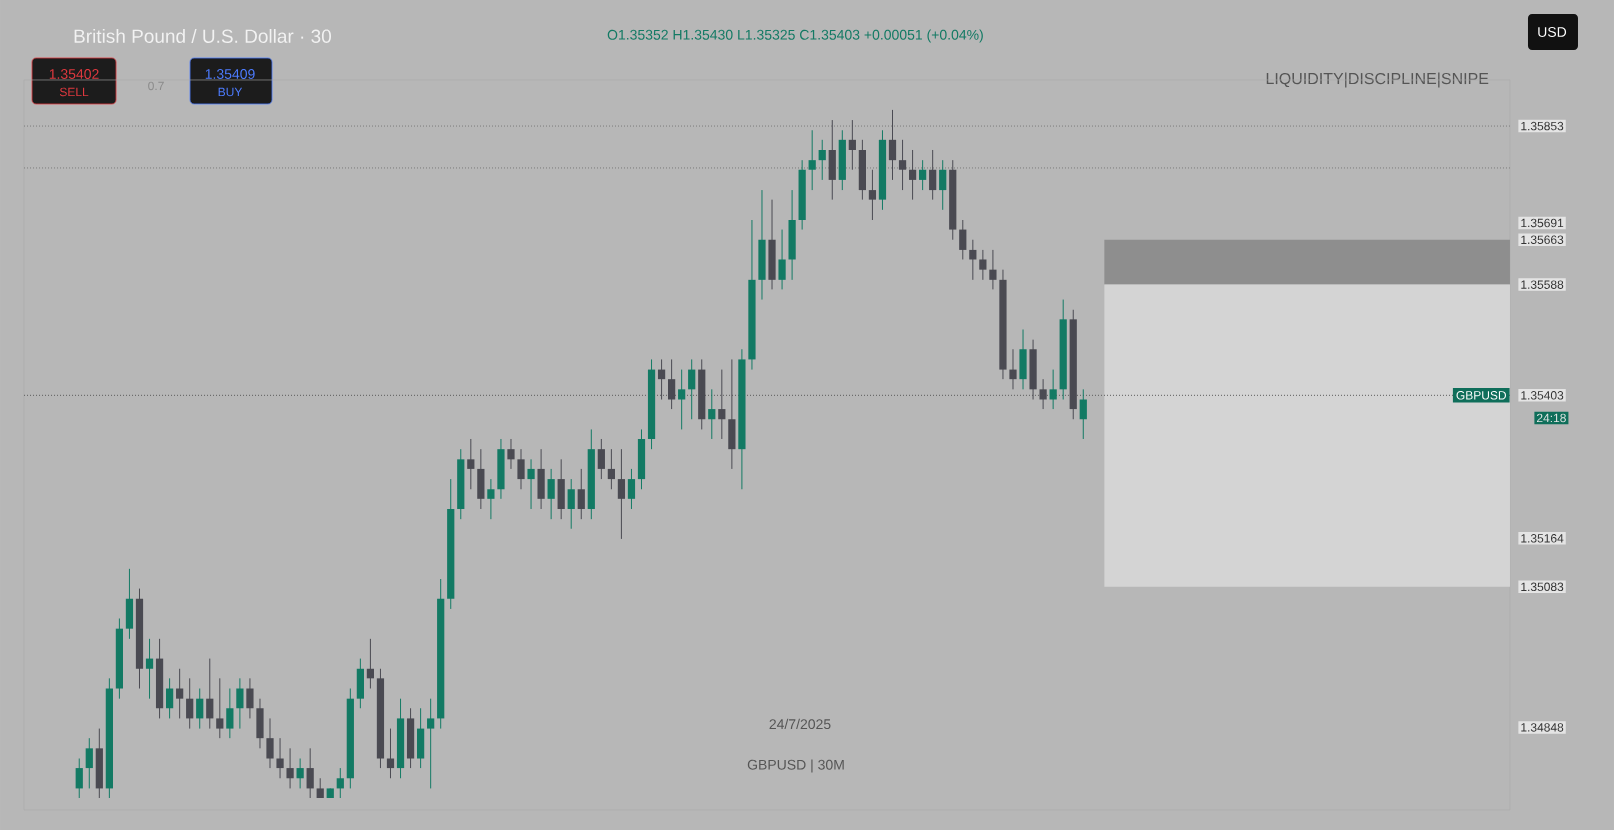 The height and width of the screenshot is (830, 1614). Describe the element at coordinates (202, 36) in the screenshot. I see `chart-title: British Pound / U.S. Dollar · 30` at that location.